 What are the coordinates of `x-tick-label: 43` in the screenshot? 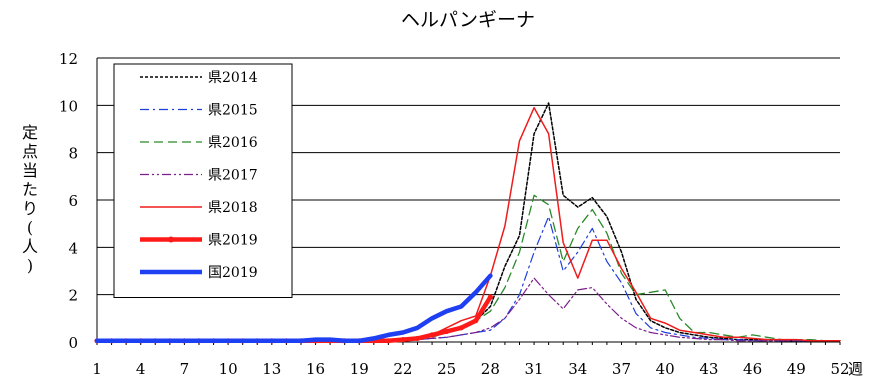 It's located at (708, 369).